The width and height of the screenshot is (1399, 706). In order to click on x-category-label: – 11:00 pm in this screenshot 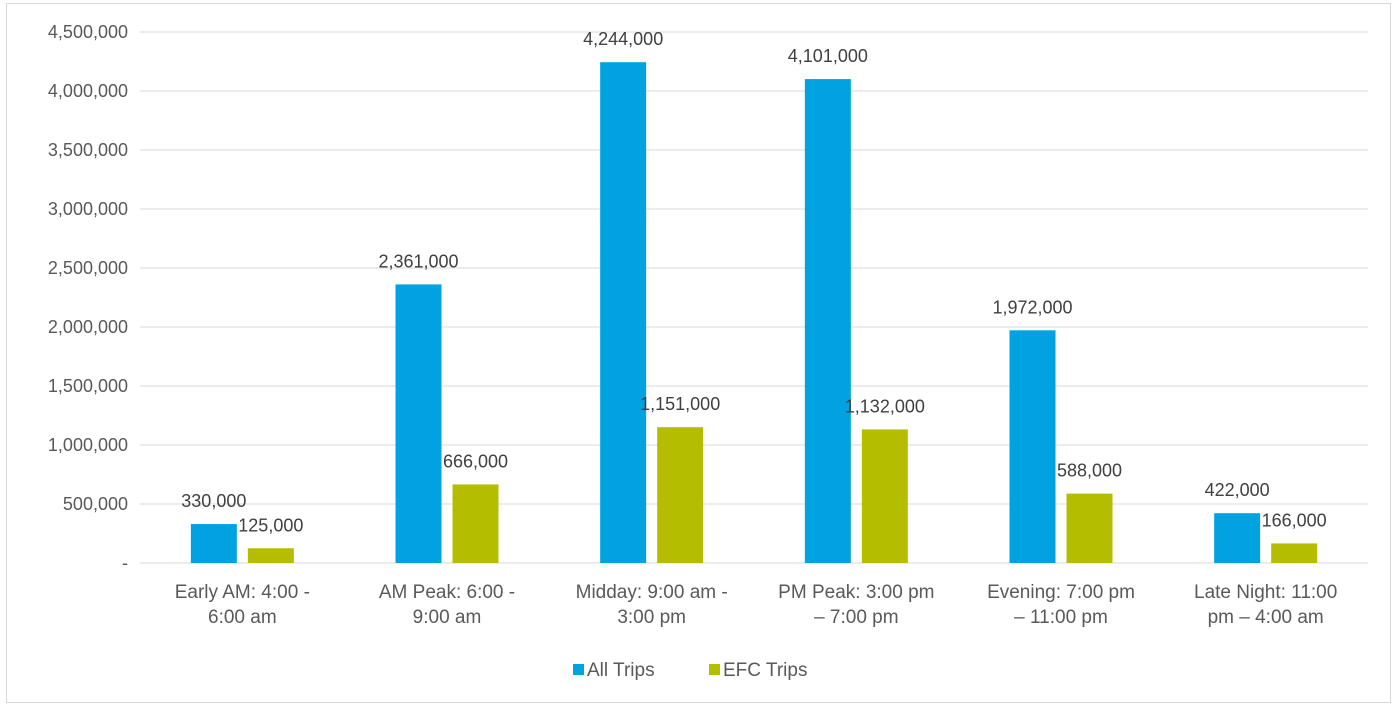, I will do `click(1061, 617)`.